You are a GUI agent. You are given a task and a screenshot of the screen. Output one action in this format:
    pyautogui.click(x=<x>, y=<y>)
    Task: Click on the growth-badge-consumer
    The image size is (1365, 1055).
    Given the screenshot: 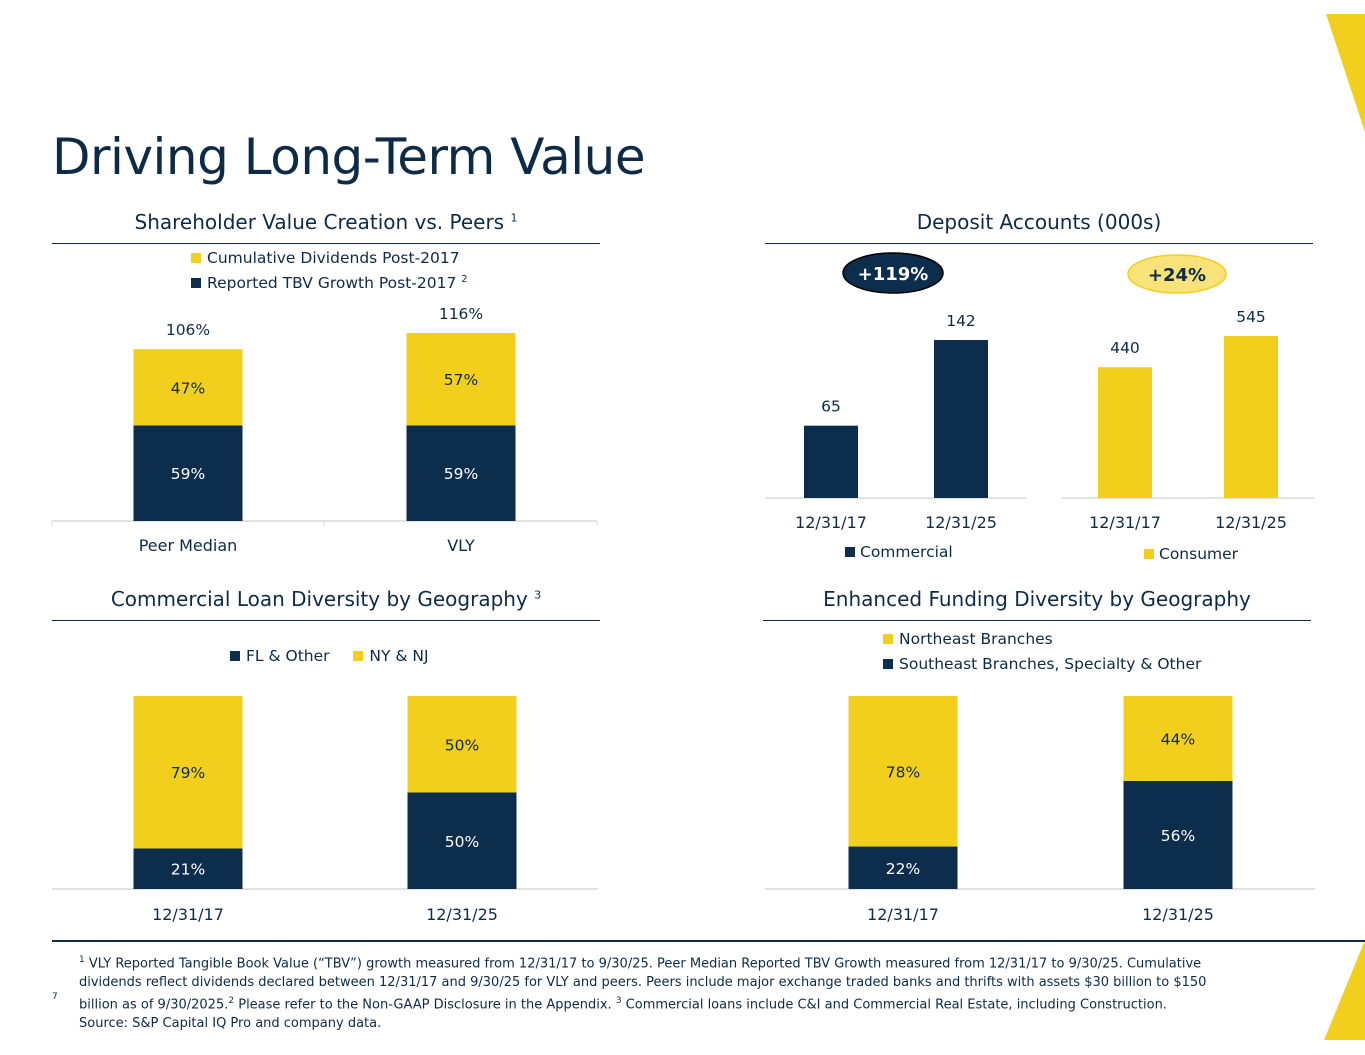 What is the action you would take?
    pyautogui.click(x=1177, y=274)
    